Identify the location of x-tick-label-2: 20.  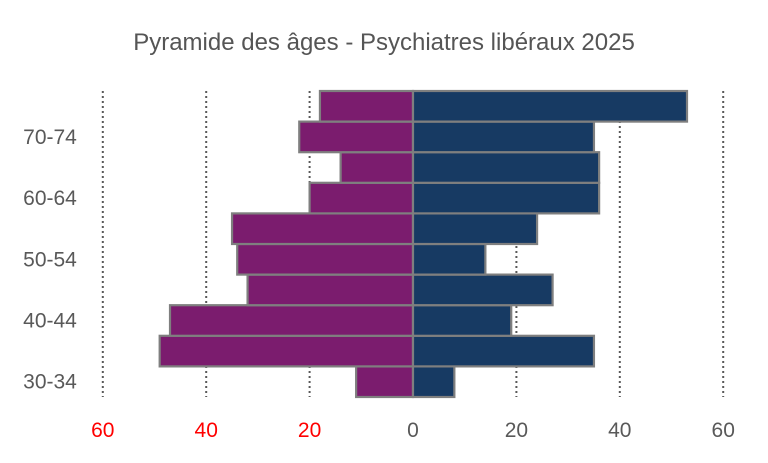
(309, 430).